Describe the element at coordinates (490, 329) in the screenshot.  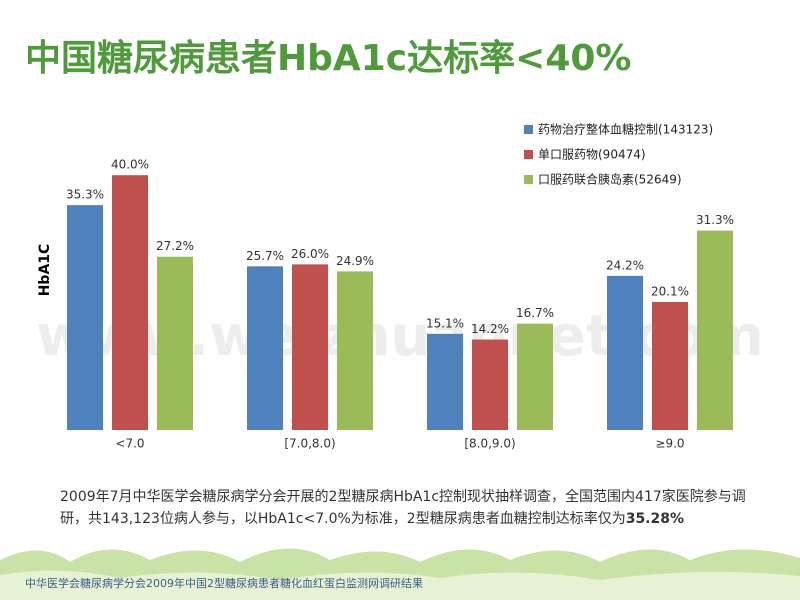
I see `data-label: 14.2%` at that location.